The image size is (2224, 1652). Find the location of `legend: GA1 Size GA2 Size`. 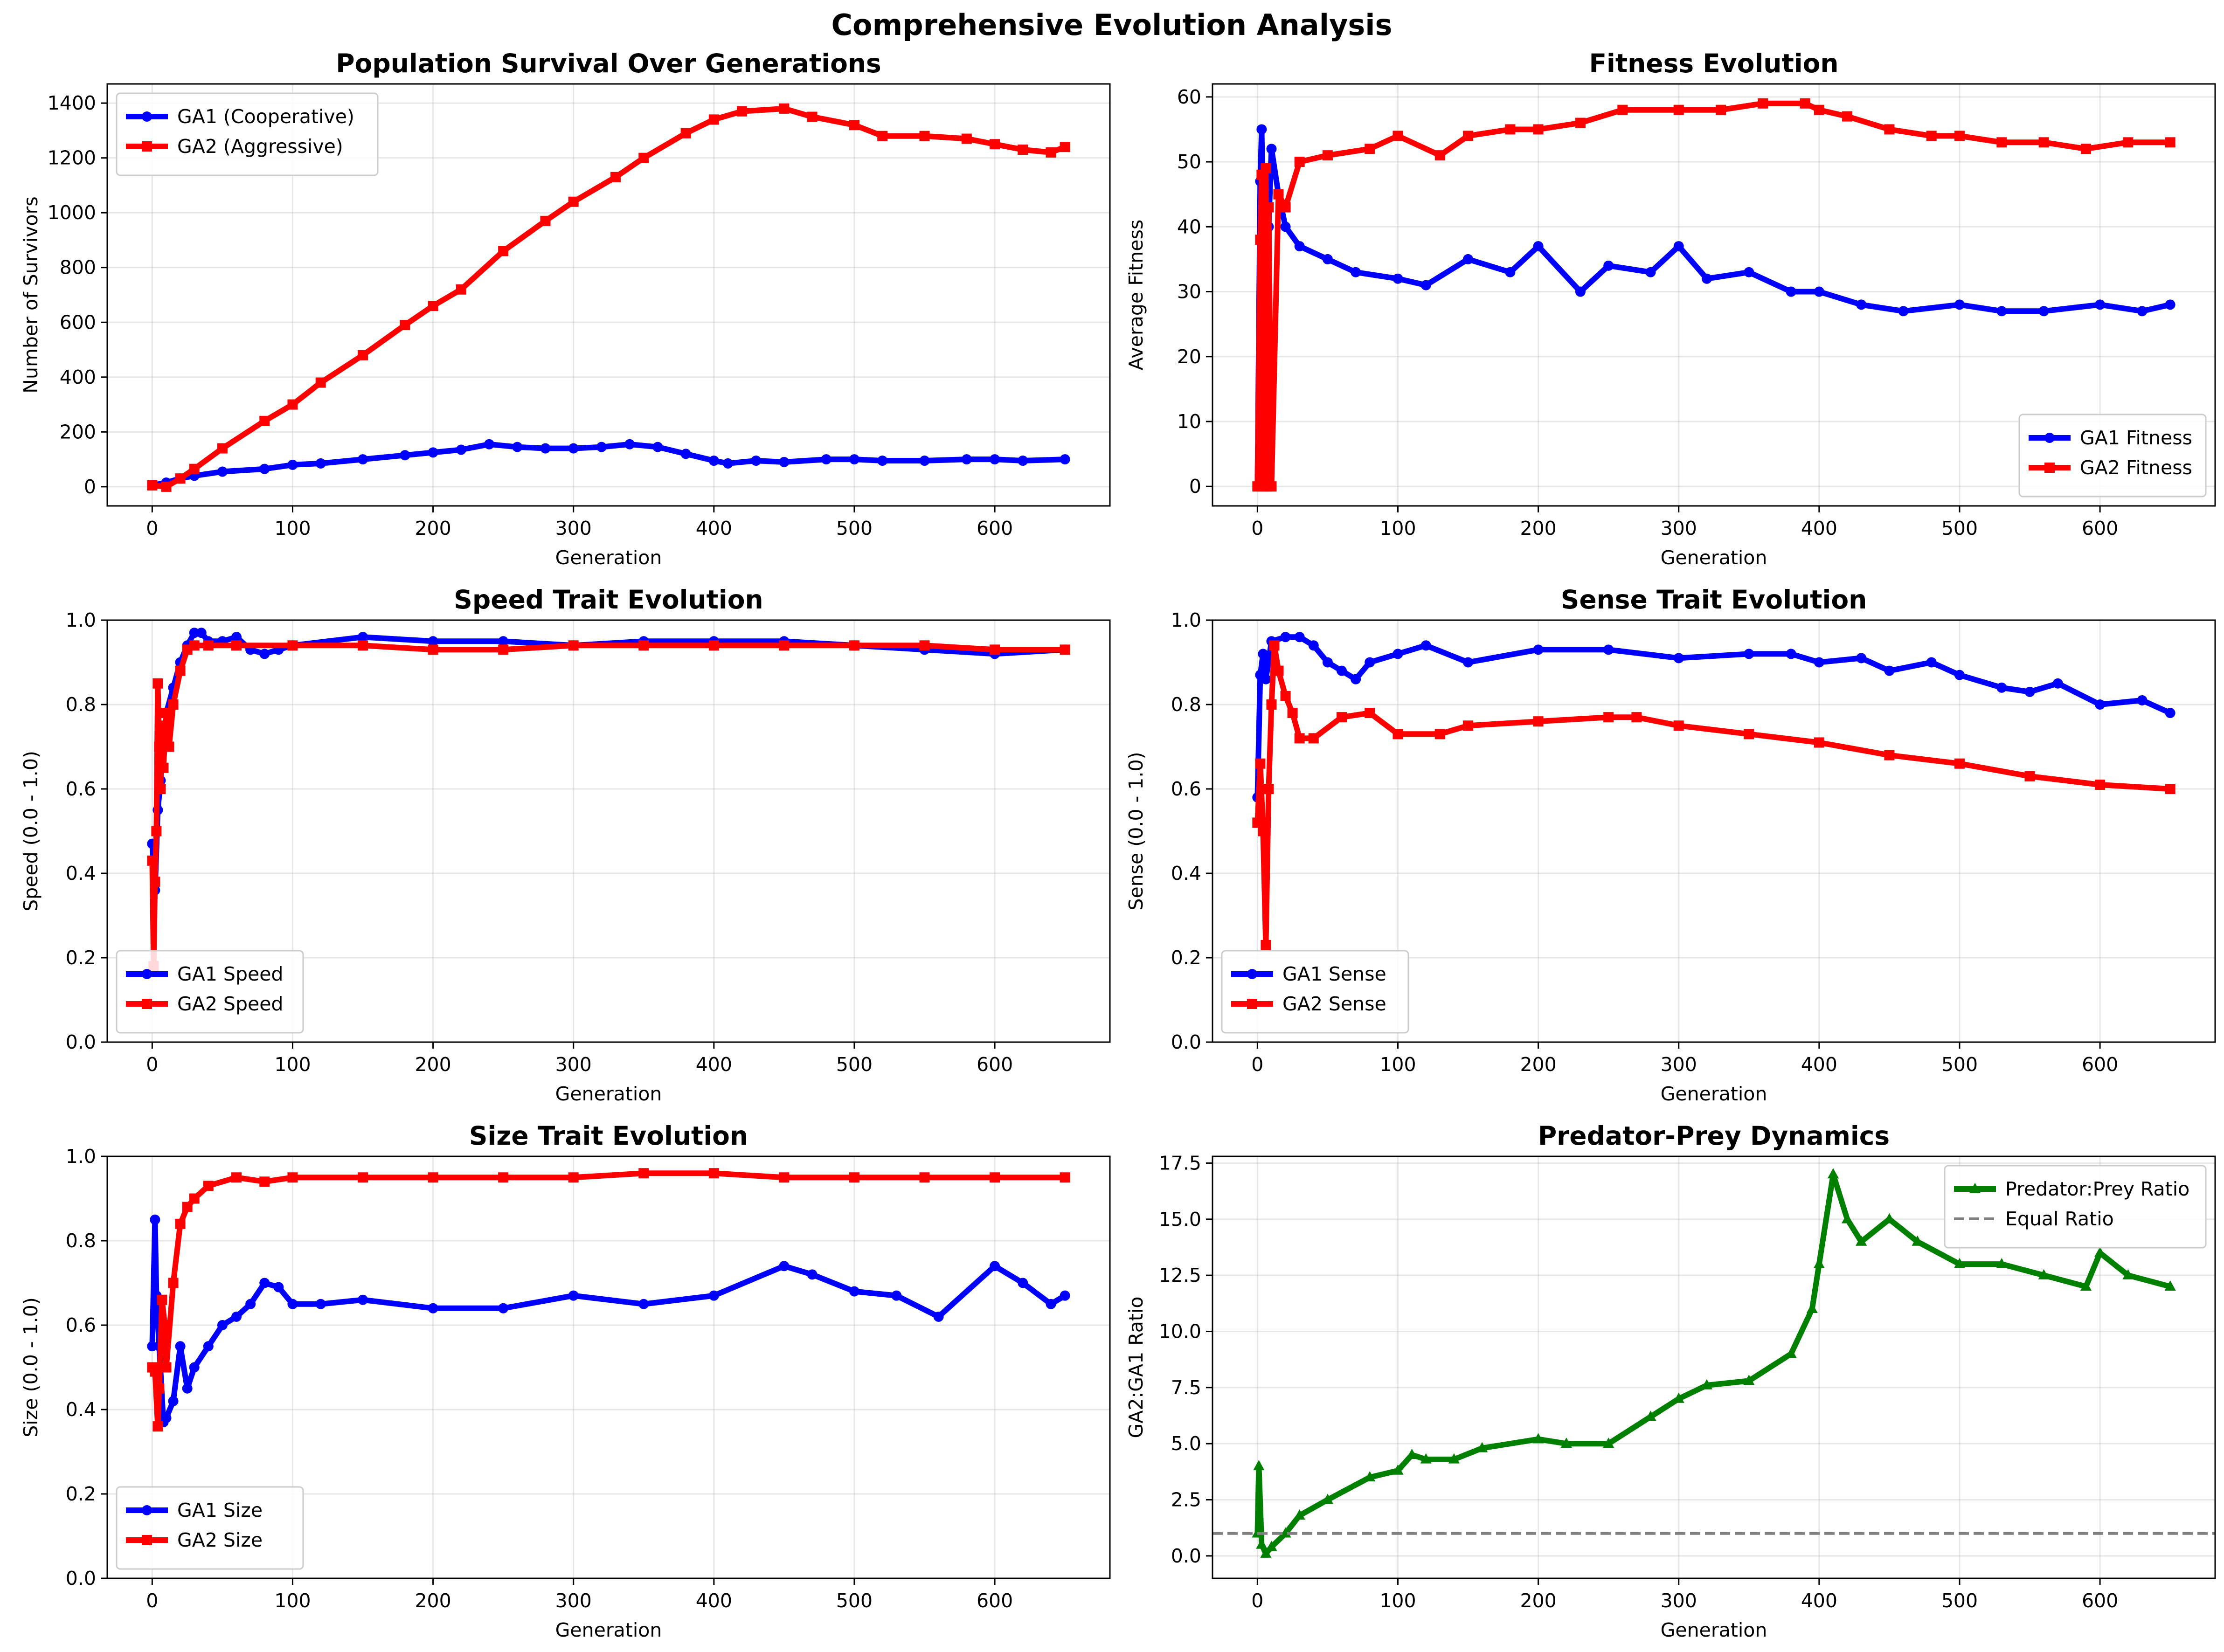

legend: GA1 Size GA2 Size is located at coordinates (210, 1528).